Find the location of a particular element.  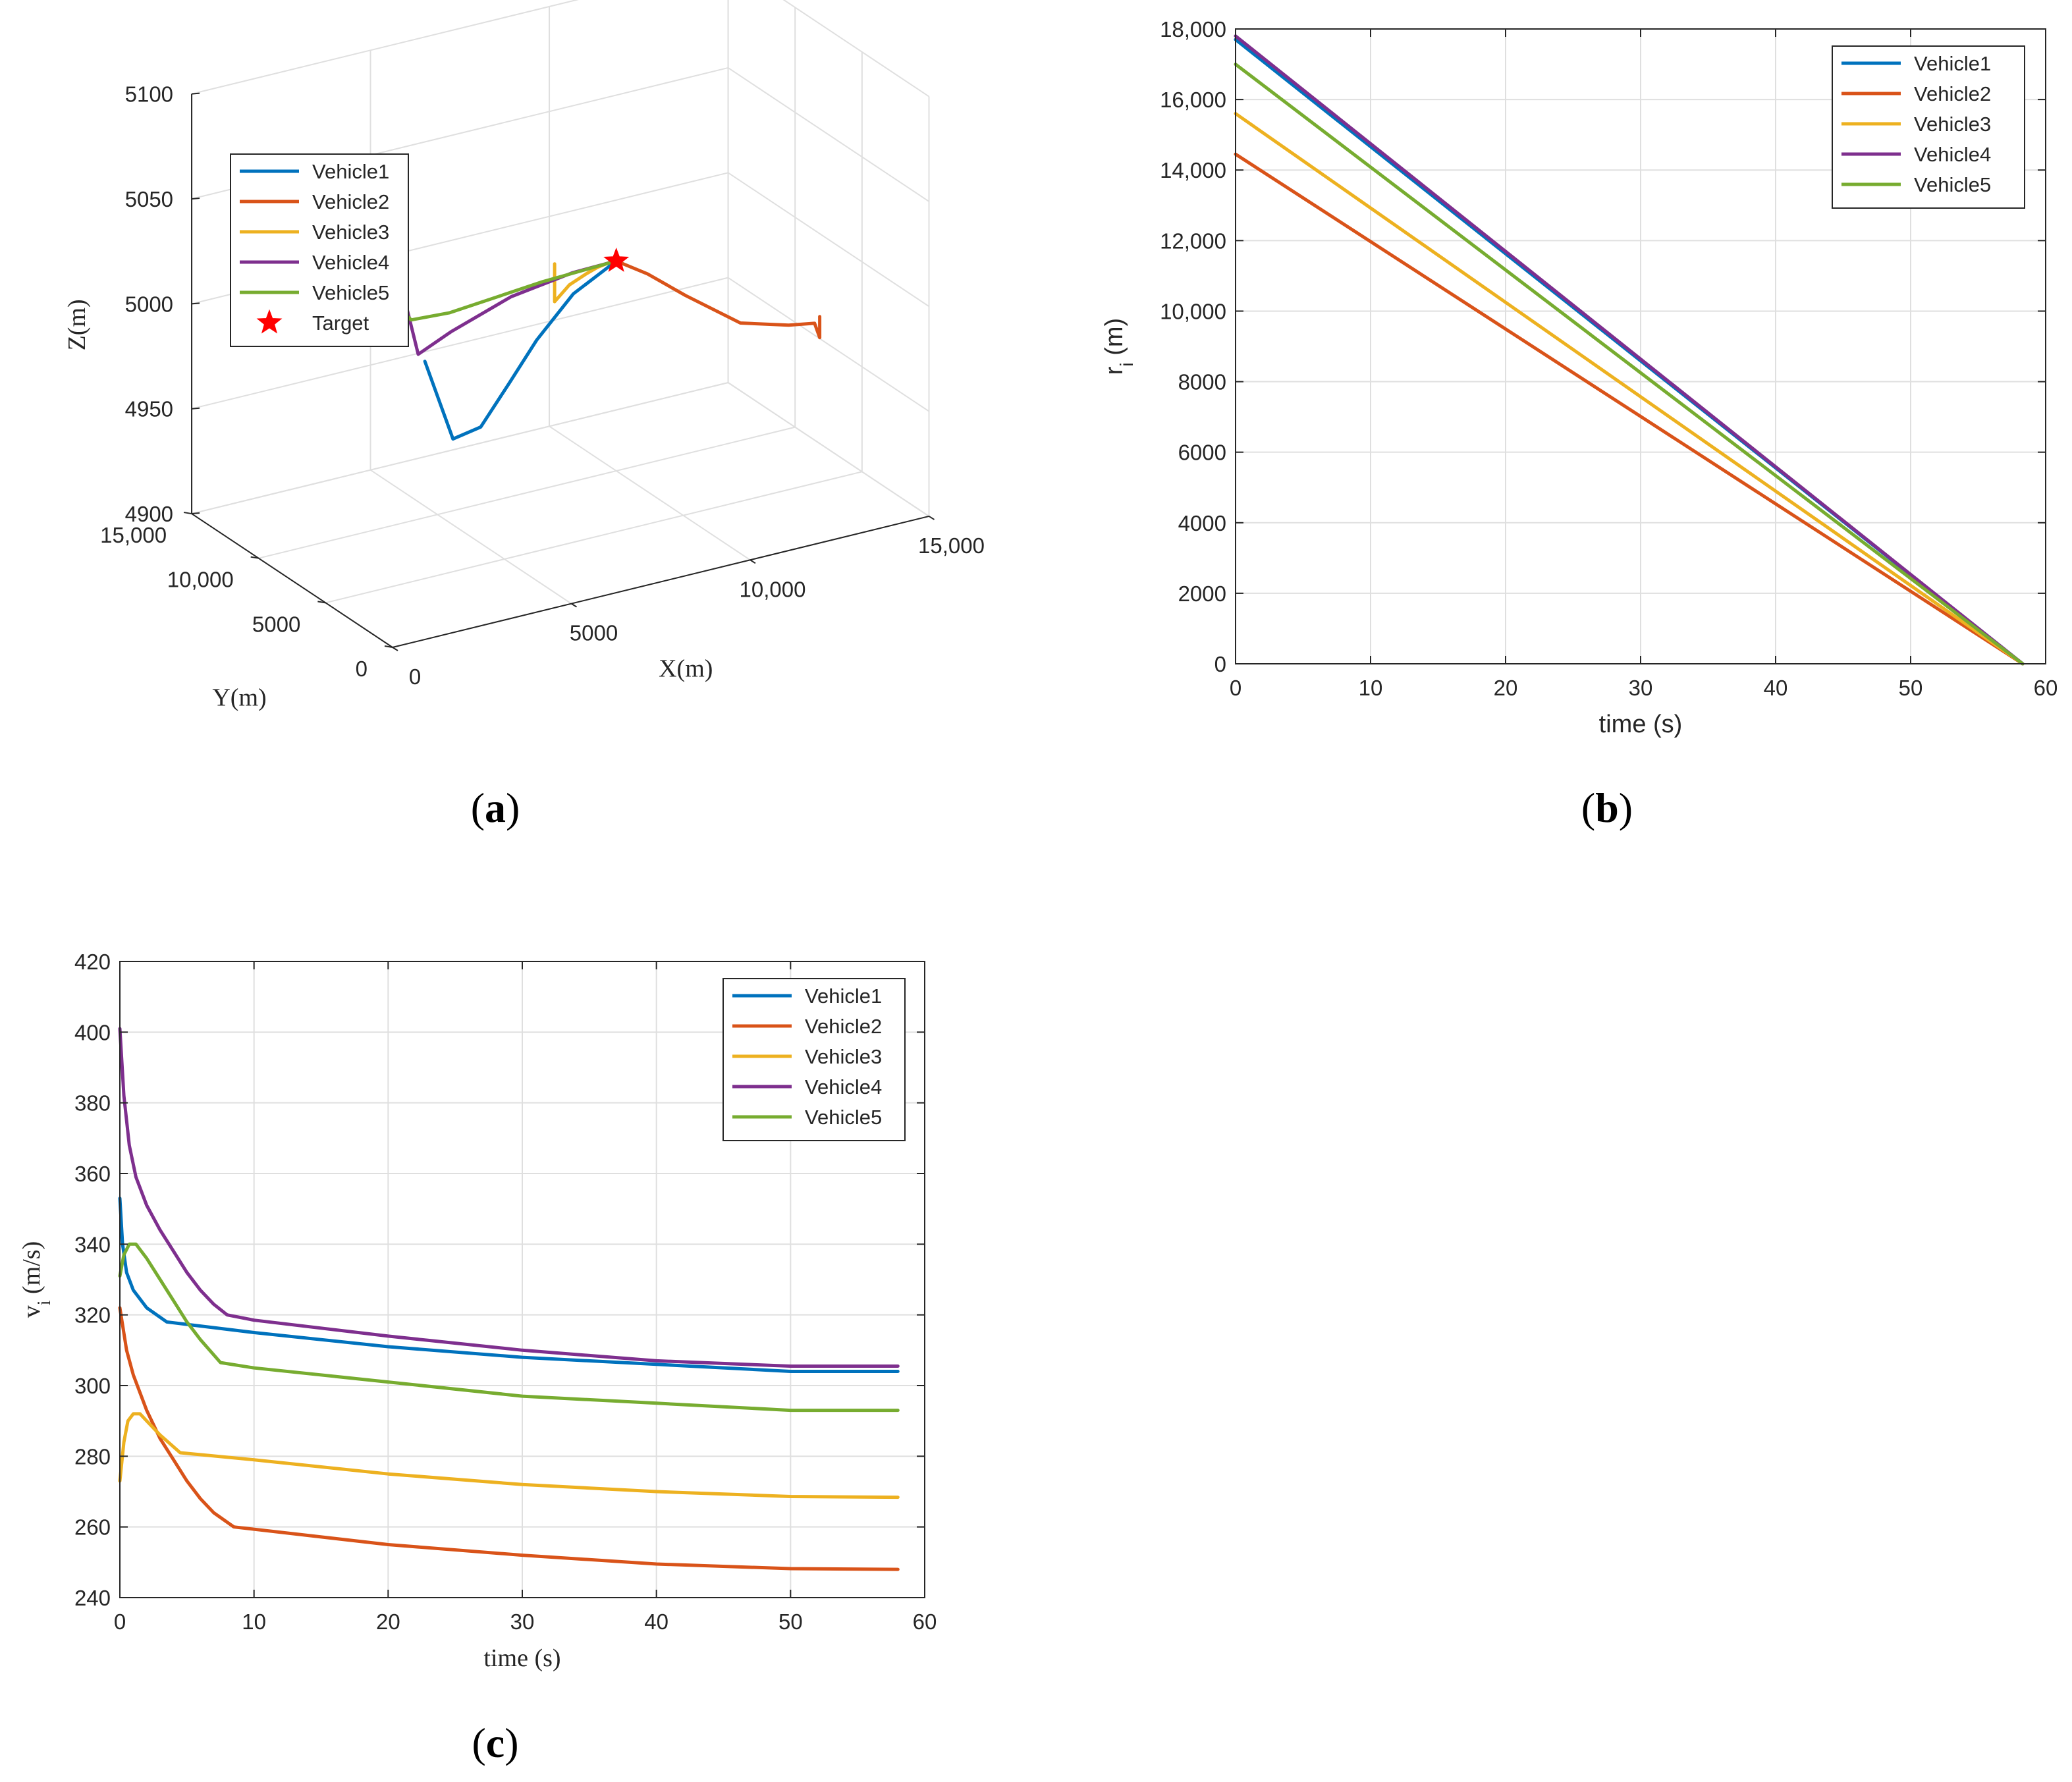

panel-b-xtick-label: 10 is located at coordinates (1371, 688).